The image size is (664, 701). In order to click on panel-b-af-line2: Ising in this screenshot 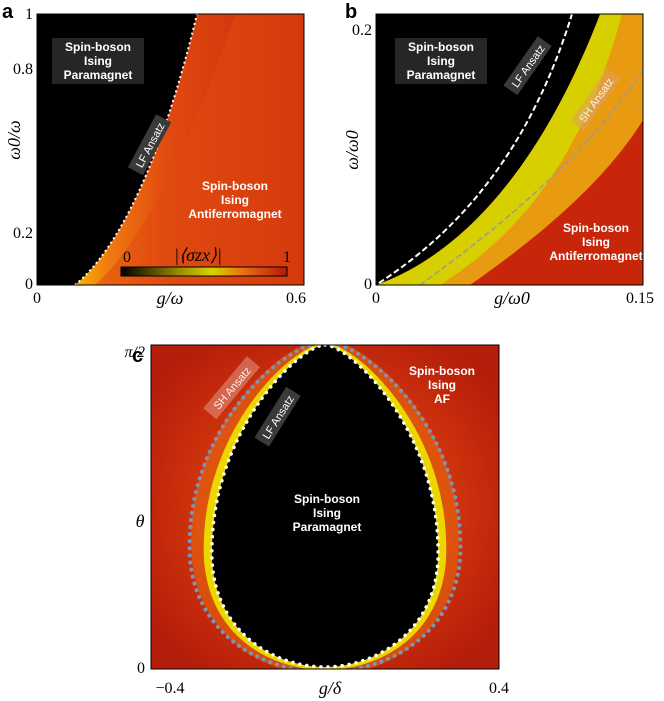, I will do `click(596, 242)`.